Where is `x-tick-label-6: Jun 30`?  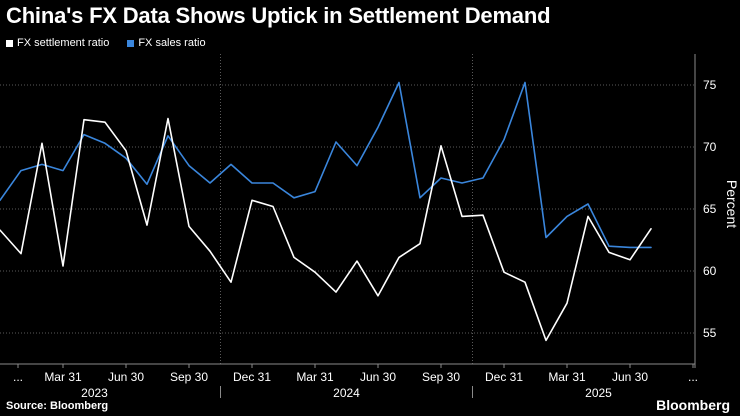
x-tick-label-6: Jun 30 is located at coordinates (378, 377).